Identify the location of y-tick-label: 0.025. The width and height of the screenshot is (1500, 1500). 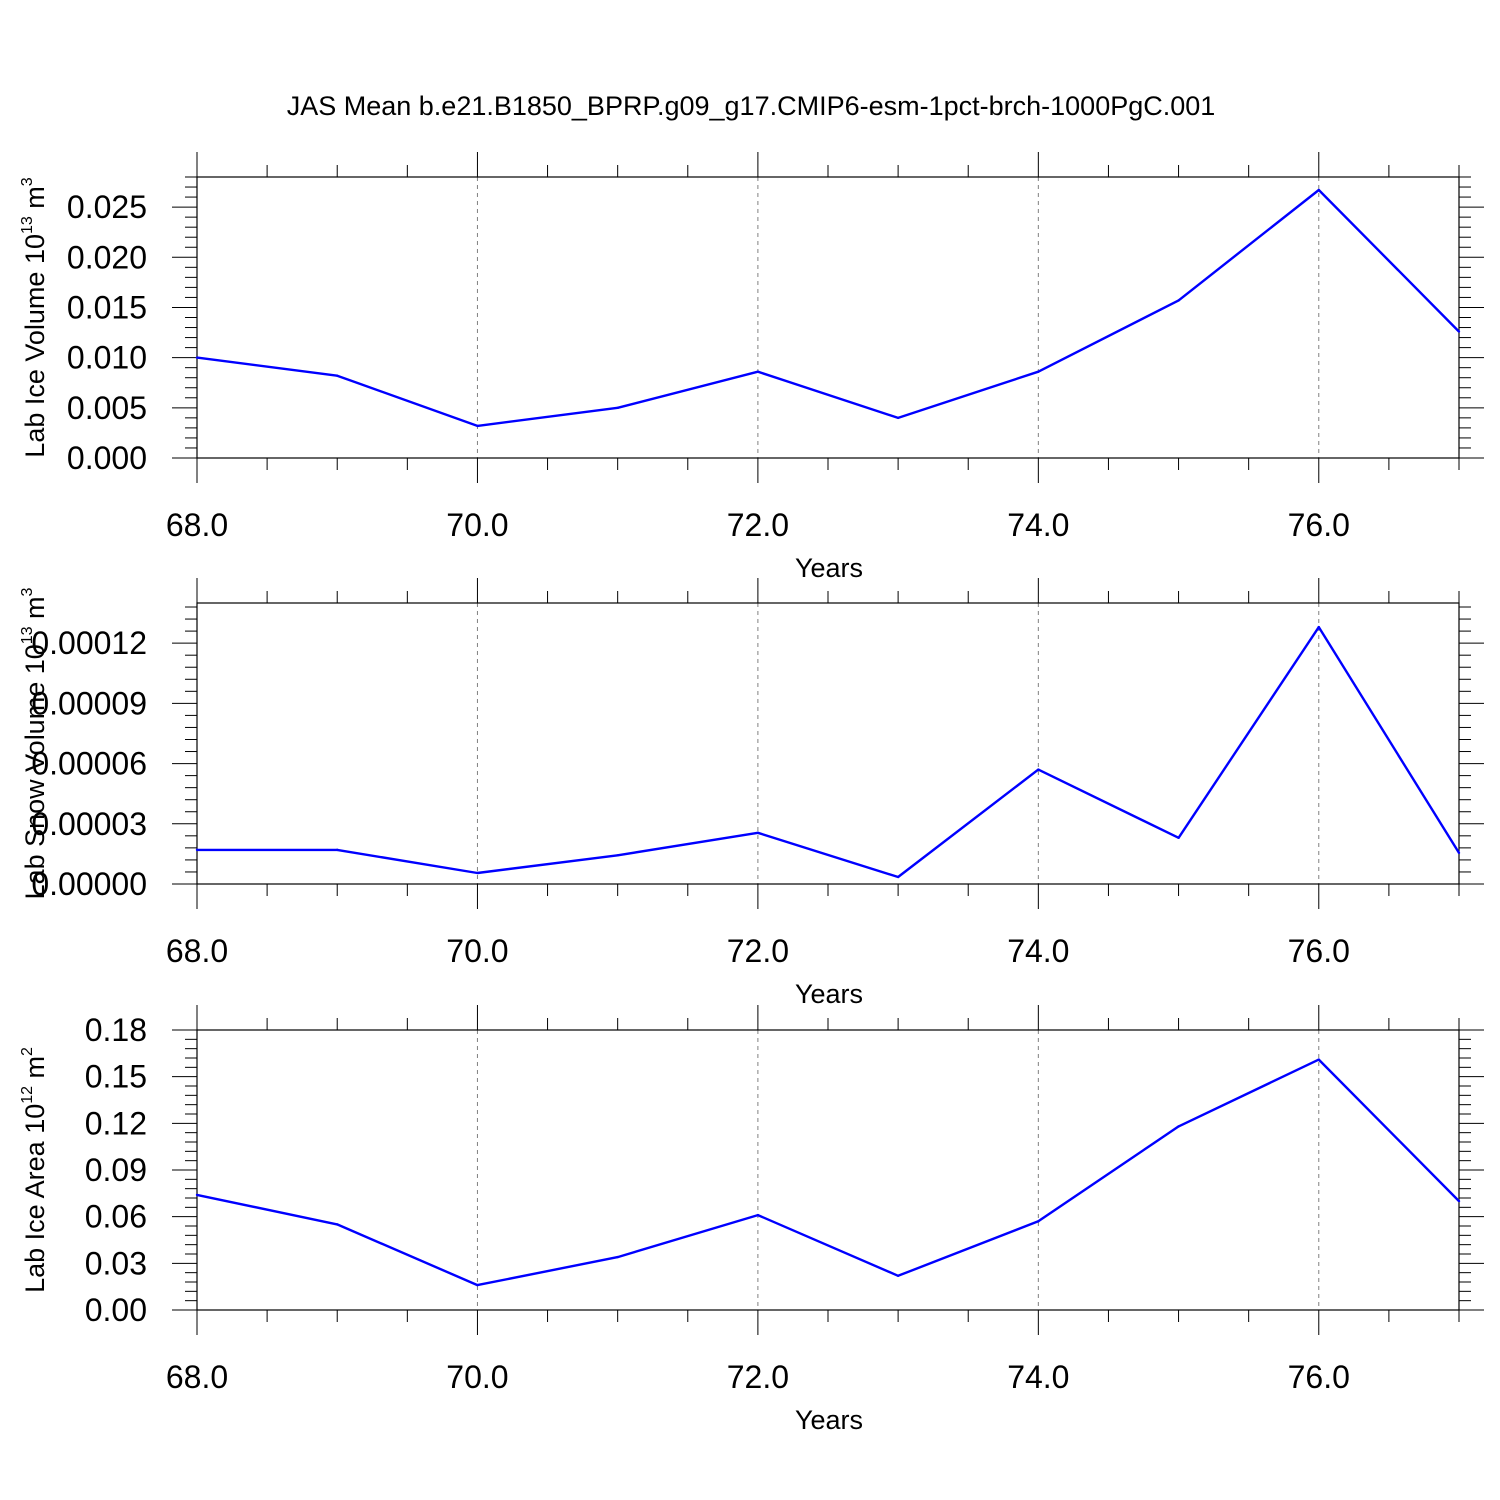
(107, 207).